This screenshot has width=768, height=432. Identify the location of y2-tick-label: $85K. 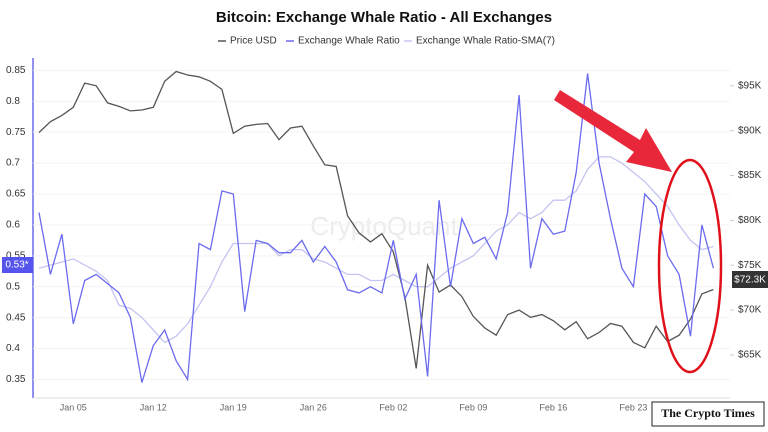
(750, 175).